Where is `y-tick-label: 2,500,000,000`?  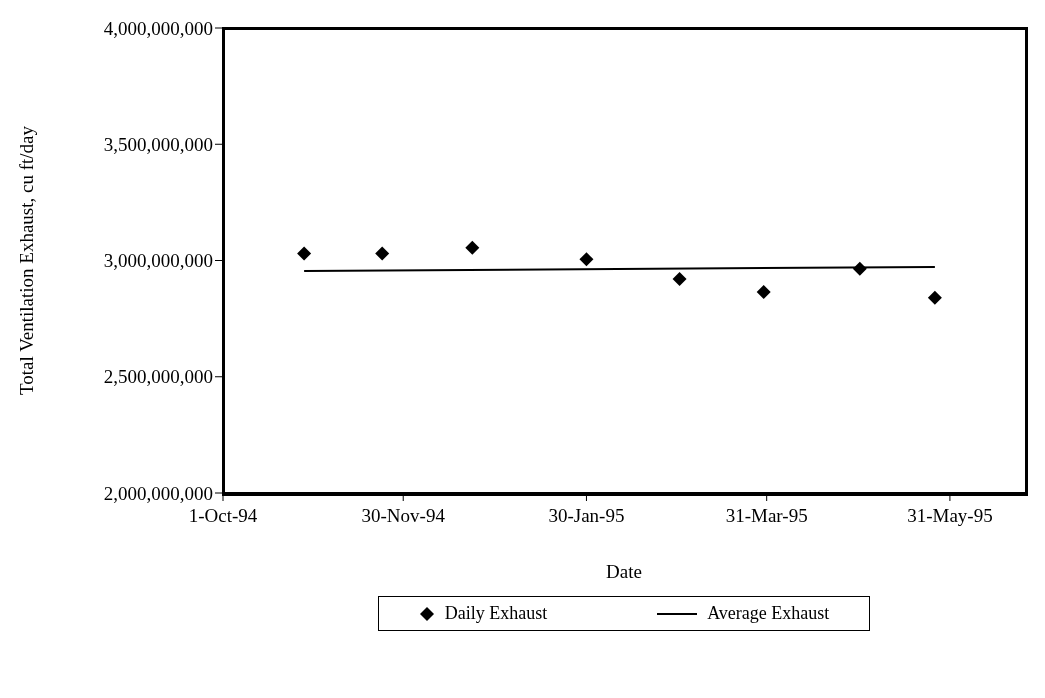
y-tick-label: 2,500,000,000 is located at coordinates (158, 377).